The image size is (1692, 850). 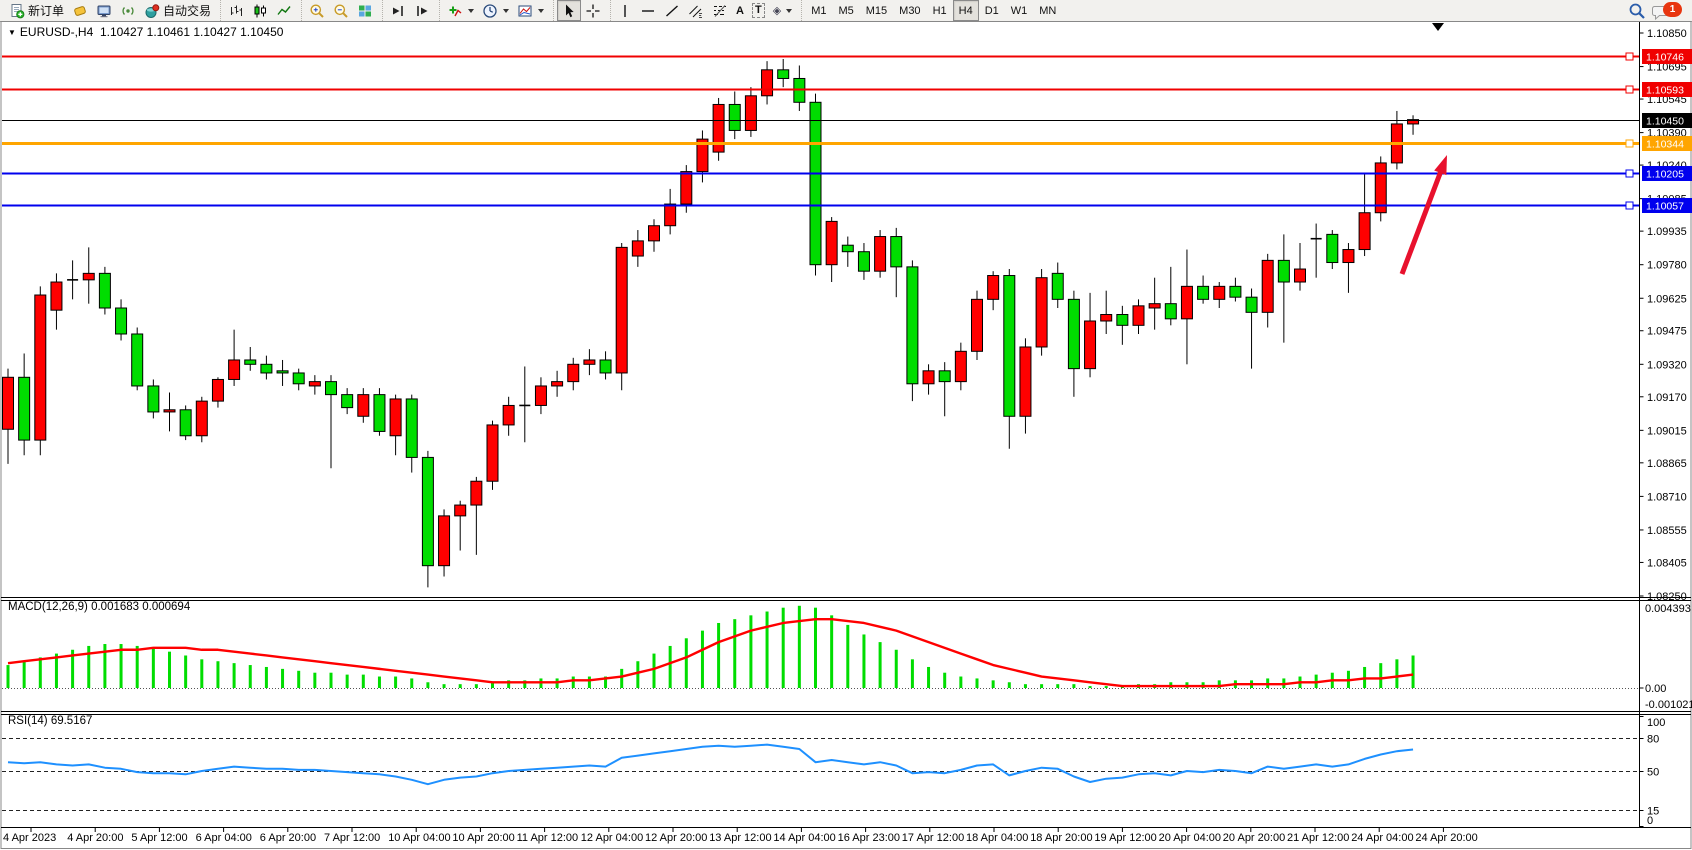 What do you see at coordinates (740, 10) in the screenshot?
I see `text-button: A` at bounding box center [740, 10].